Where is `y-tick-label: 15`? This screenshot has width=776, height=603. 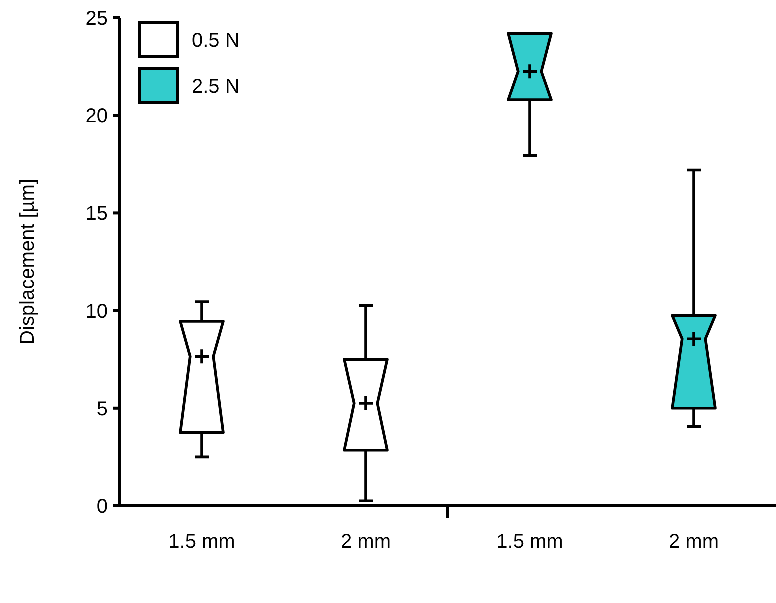
y-tick-label: 15 is located at coordinates (97, 214).